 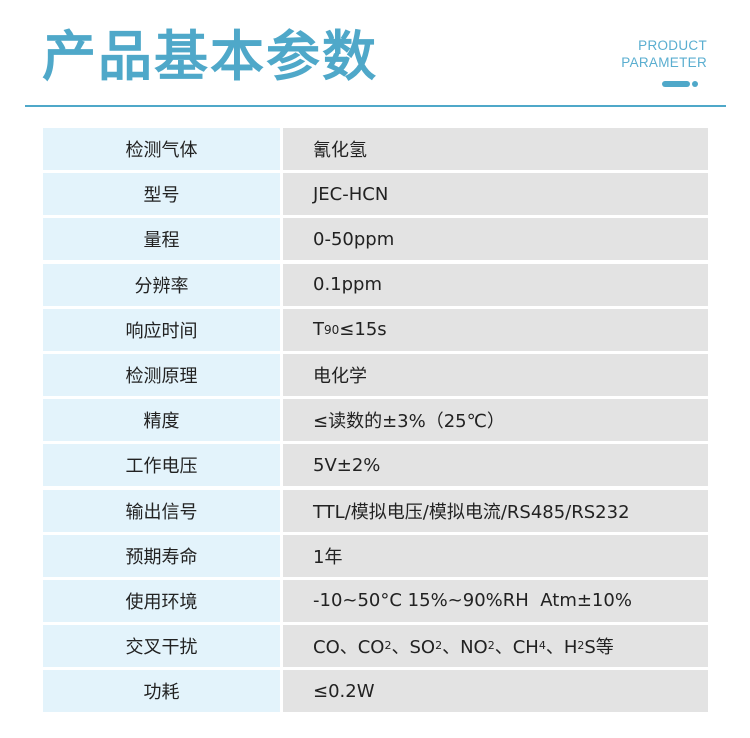 What do you see at coordinates (161, 194) in the screenshot?
I see `param-label: 型号` at bounding box center [161, 194].